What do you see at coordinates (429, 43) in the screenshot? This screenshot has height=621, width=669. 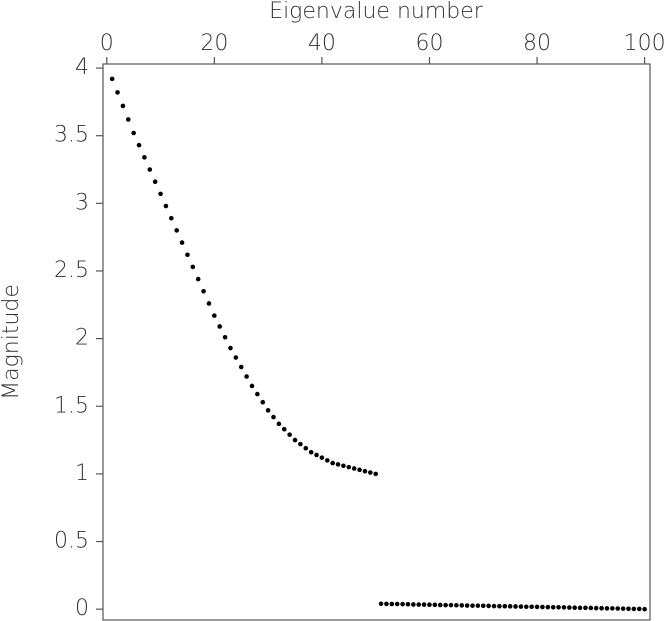 I see `x-tick-label: 60` at bounding box center [429, 43].